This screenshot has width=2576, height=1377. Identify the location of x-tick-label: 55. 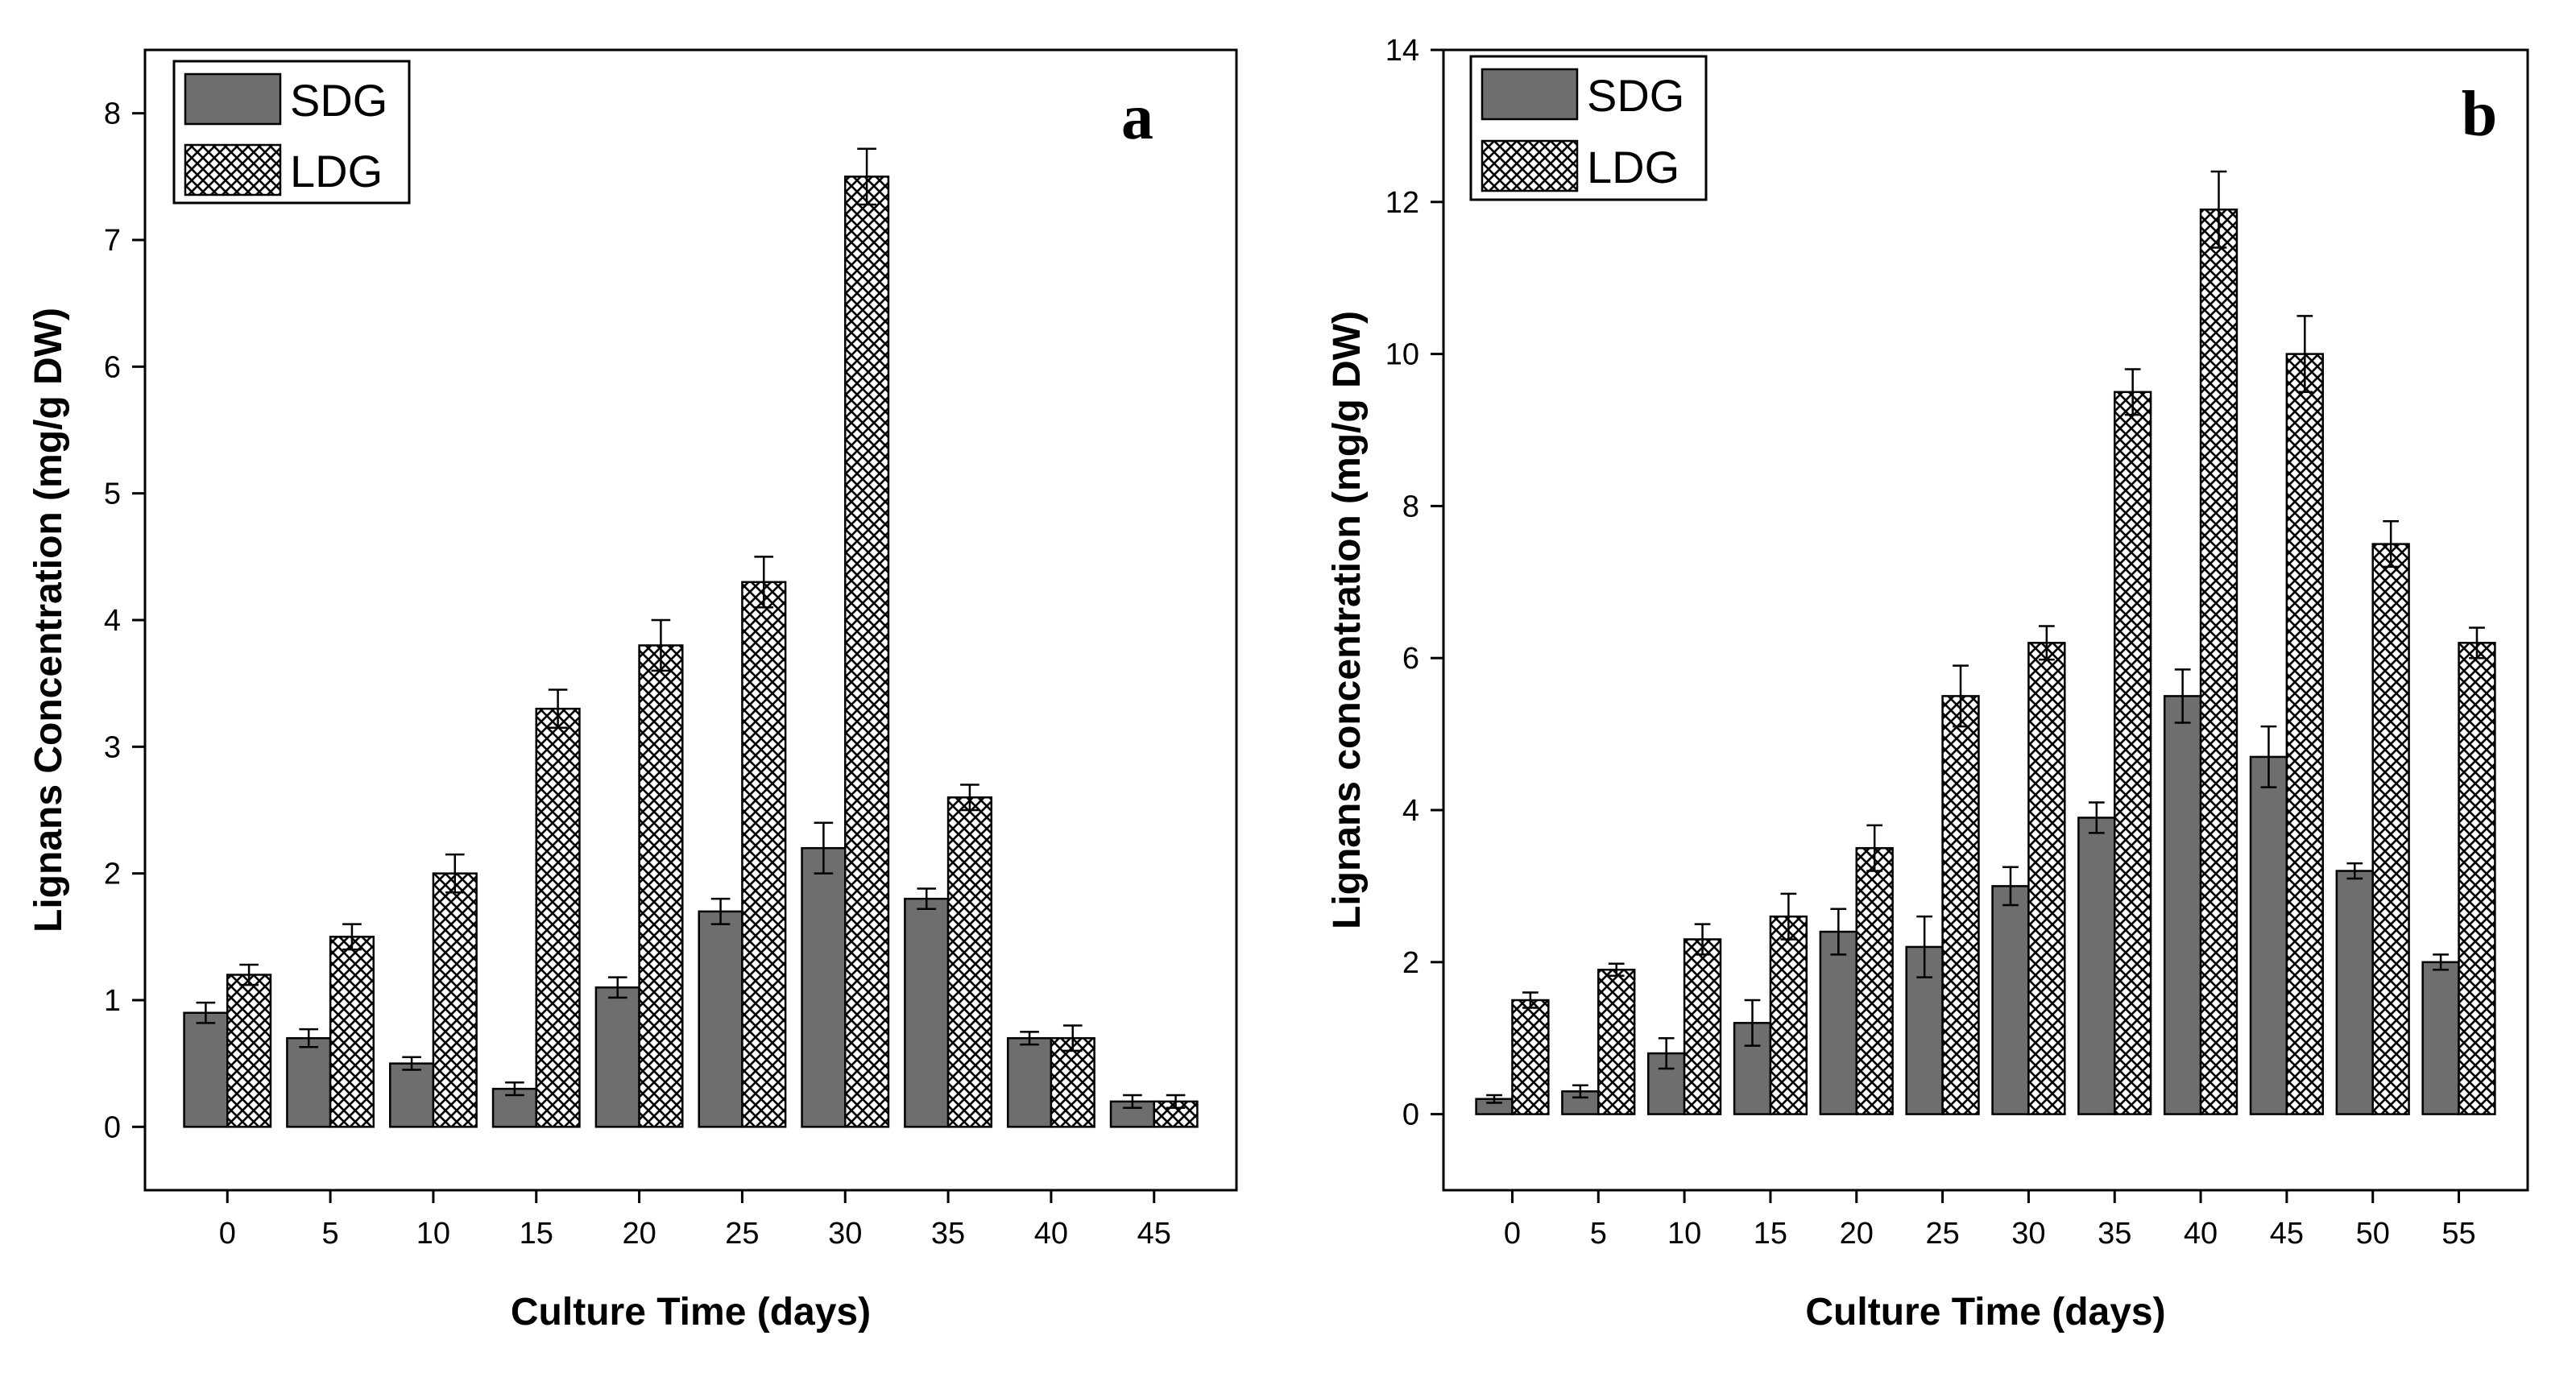
(2458, 1234).